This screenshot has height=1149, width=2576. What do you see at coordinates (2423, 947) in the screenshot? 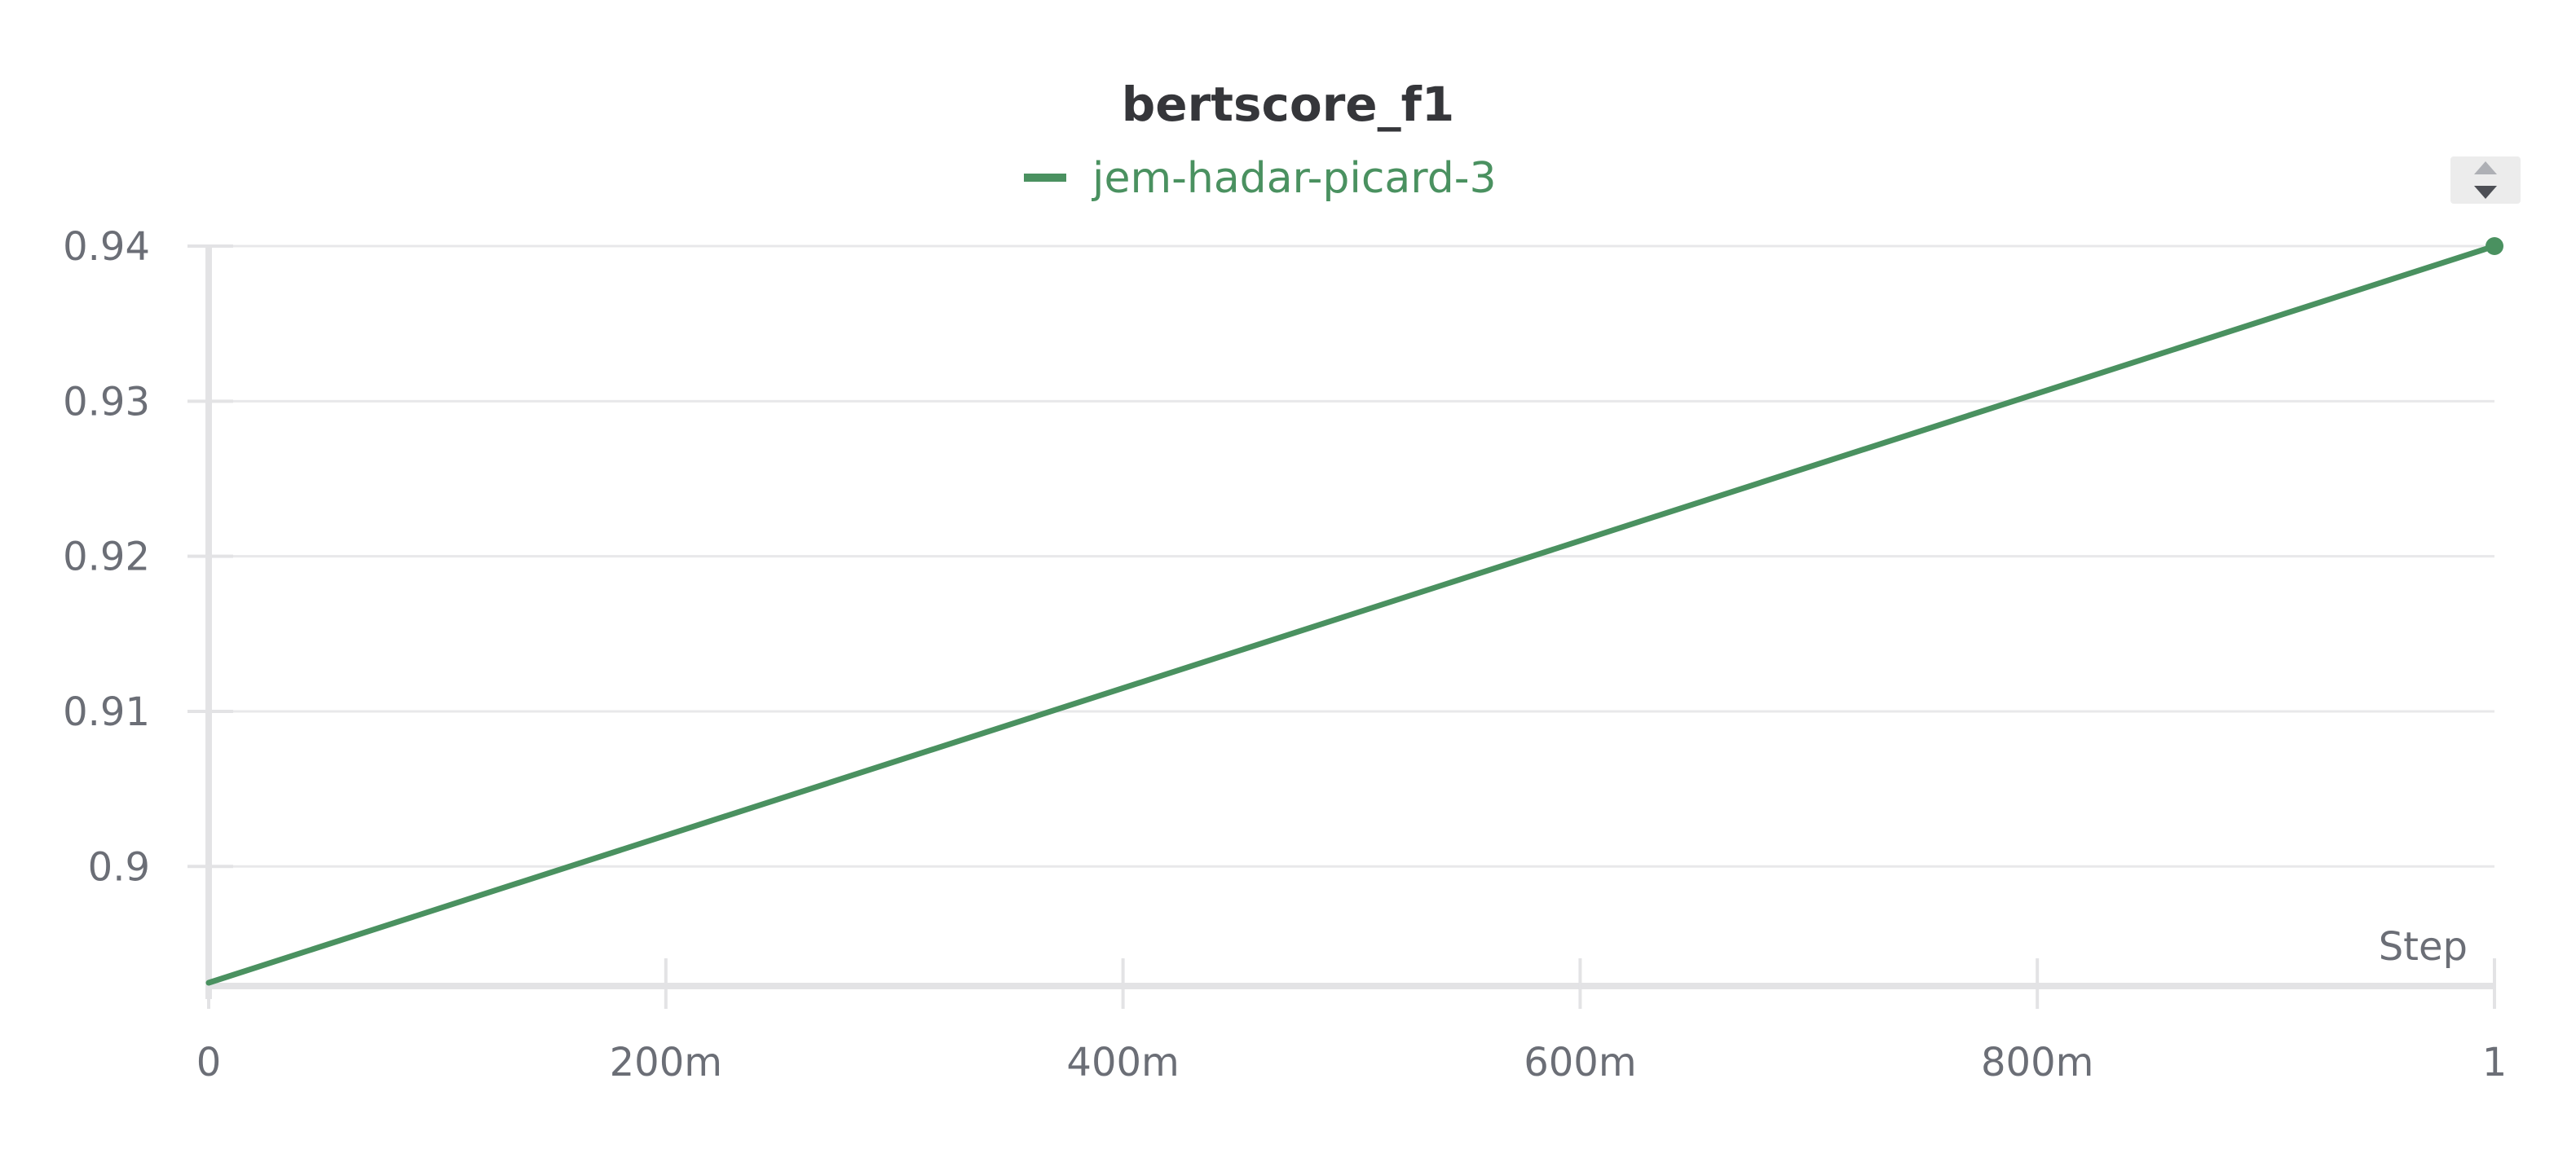
I see `x-axis-title: Step` at bounding box center [2423, 947].